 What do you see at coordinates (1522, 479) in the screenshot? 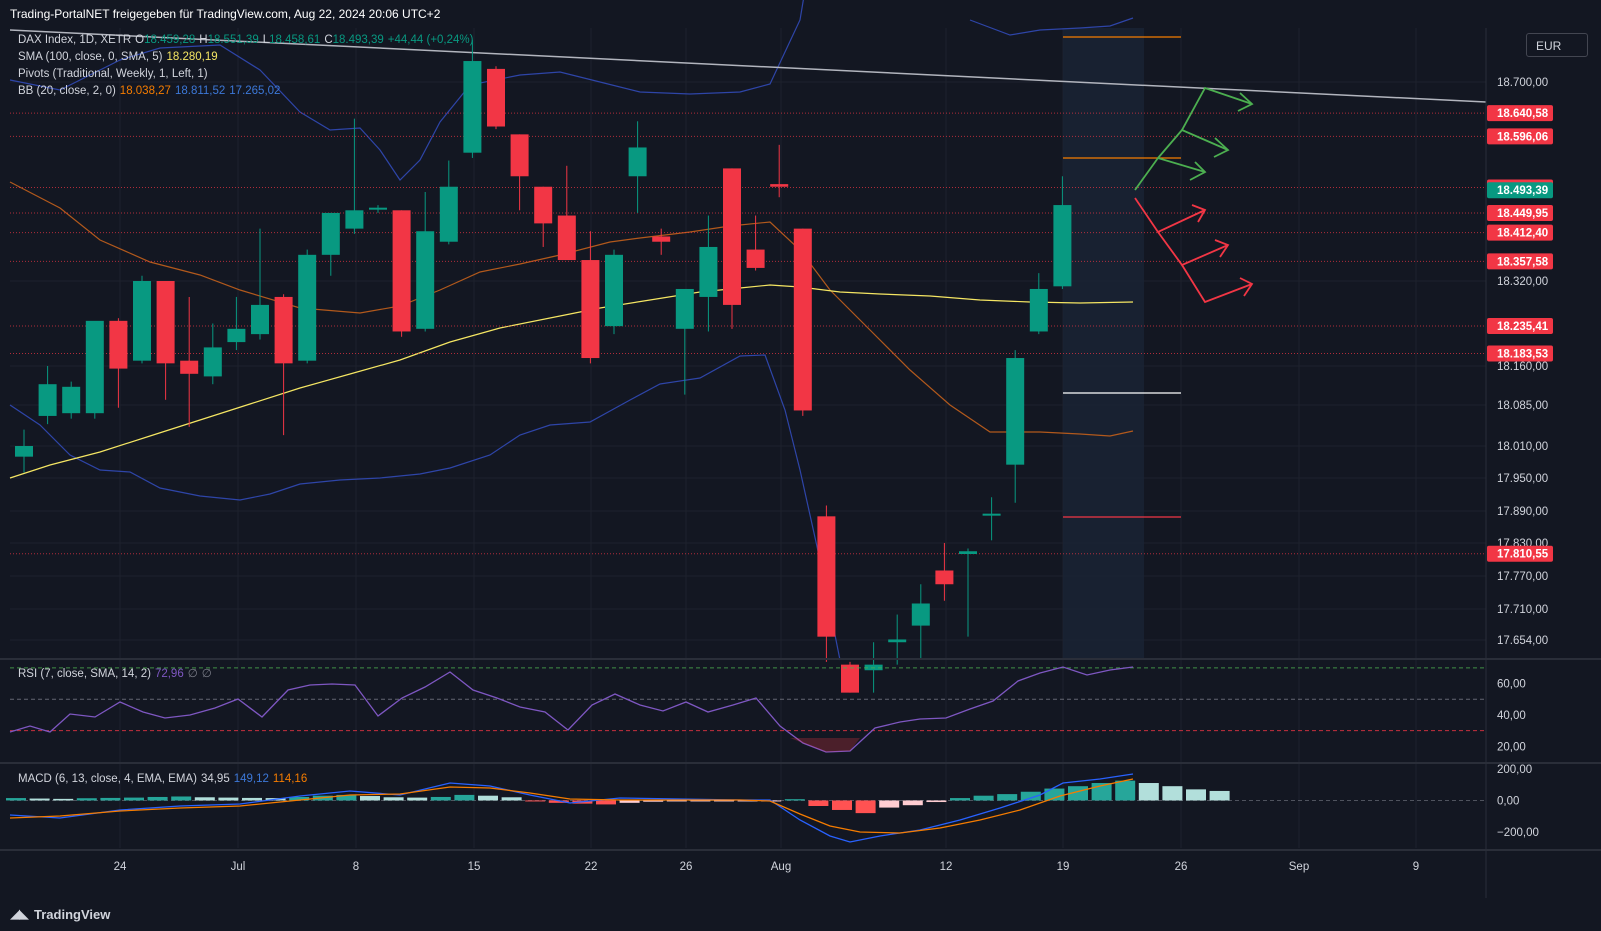
I see `price-tick-label: 17.950,00` at bounding box center [1522, 479].